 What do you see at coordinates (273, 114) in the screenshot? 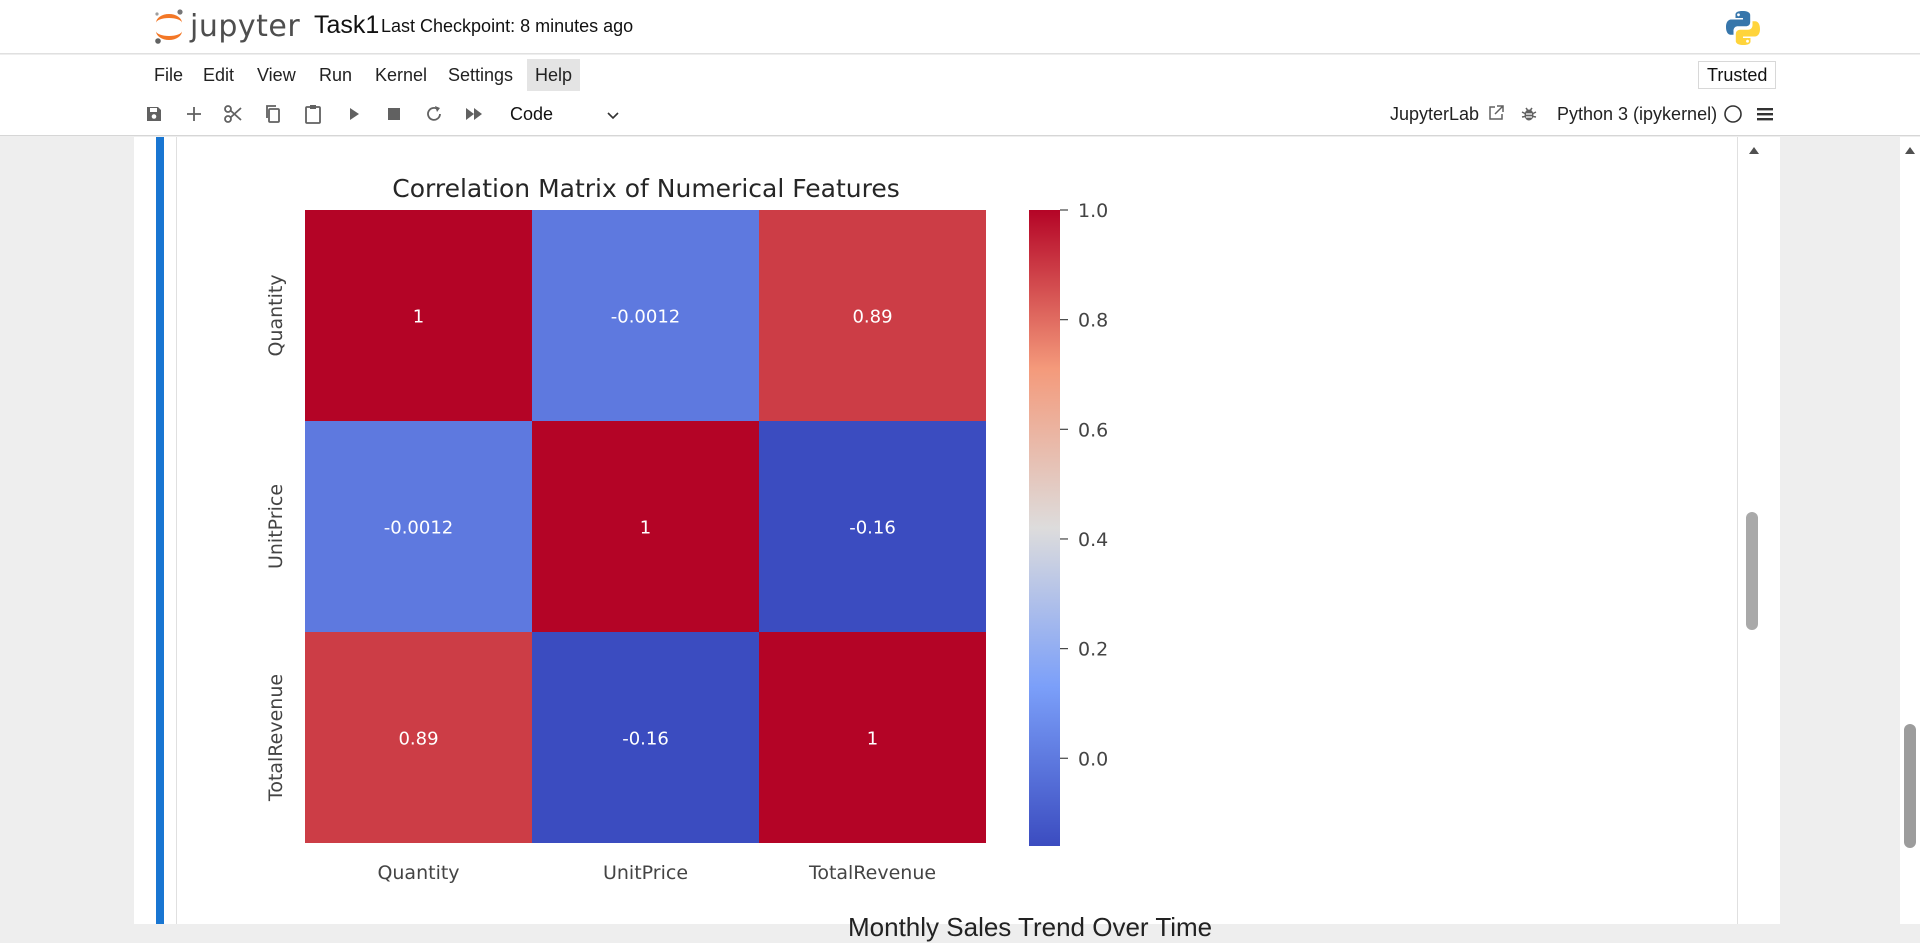
I see `copy-icon` at bounding box center [273, 114].